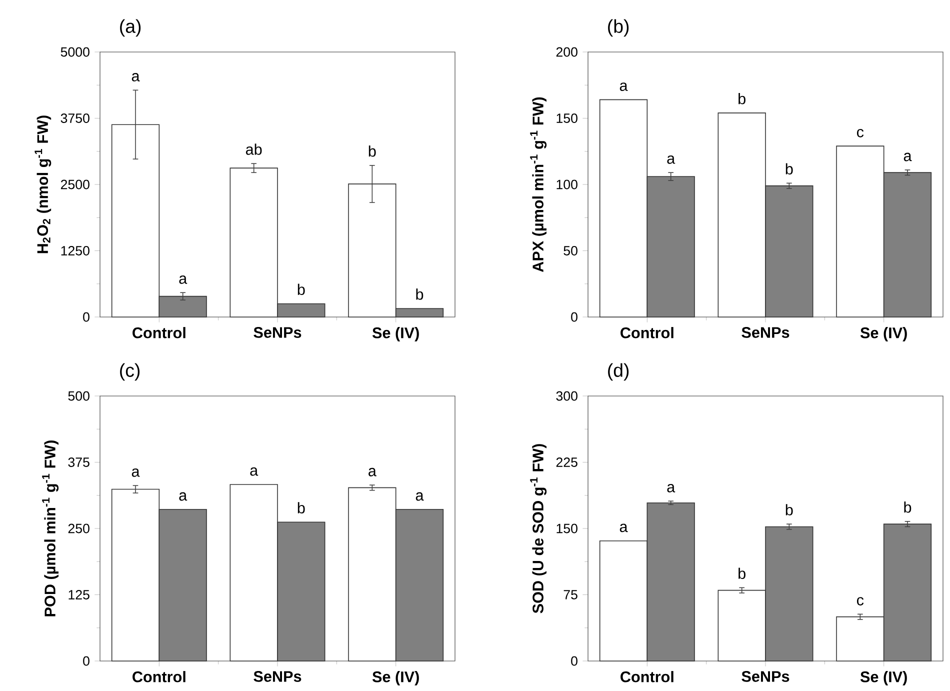 The height and width of the screenshot is (691, 950). I want to click on chart-title: (c), so click(130, 372).